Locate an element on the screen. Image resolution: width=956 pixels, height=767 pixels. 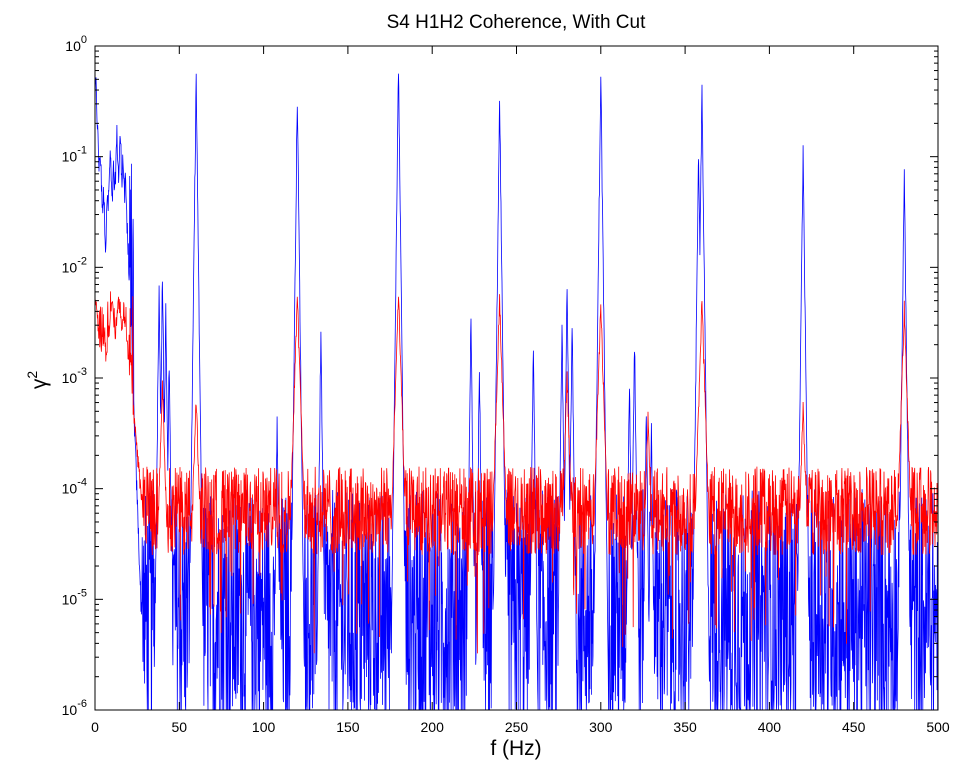
x-tick-label: 100 is located at coordinates (264, 727).